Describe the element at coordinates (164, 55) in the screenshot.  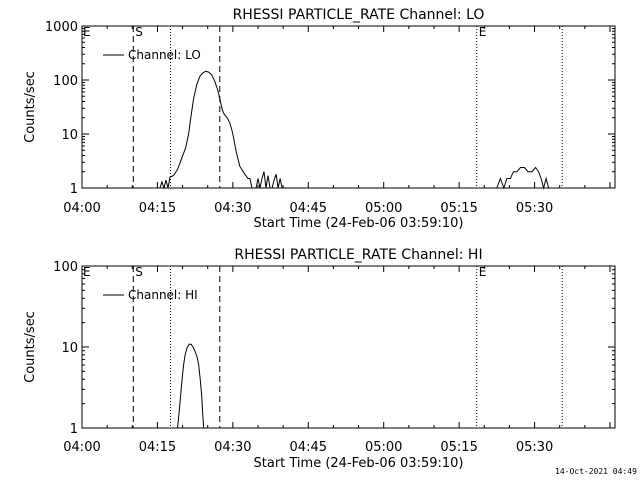
I see `legend-text: Channel: LO` at that location.